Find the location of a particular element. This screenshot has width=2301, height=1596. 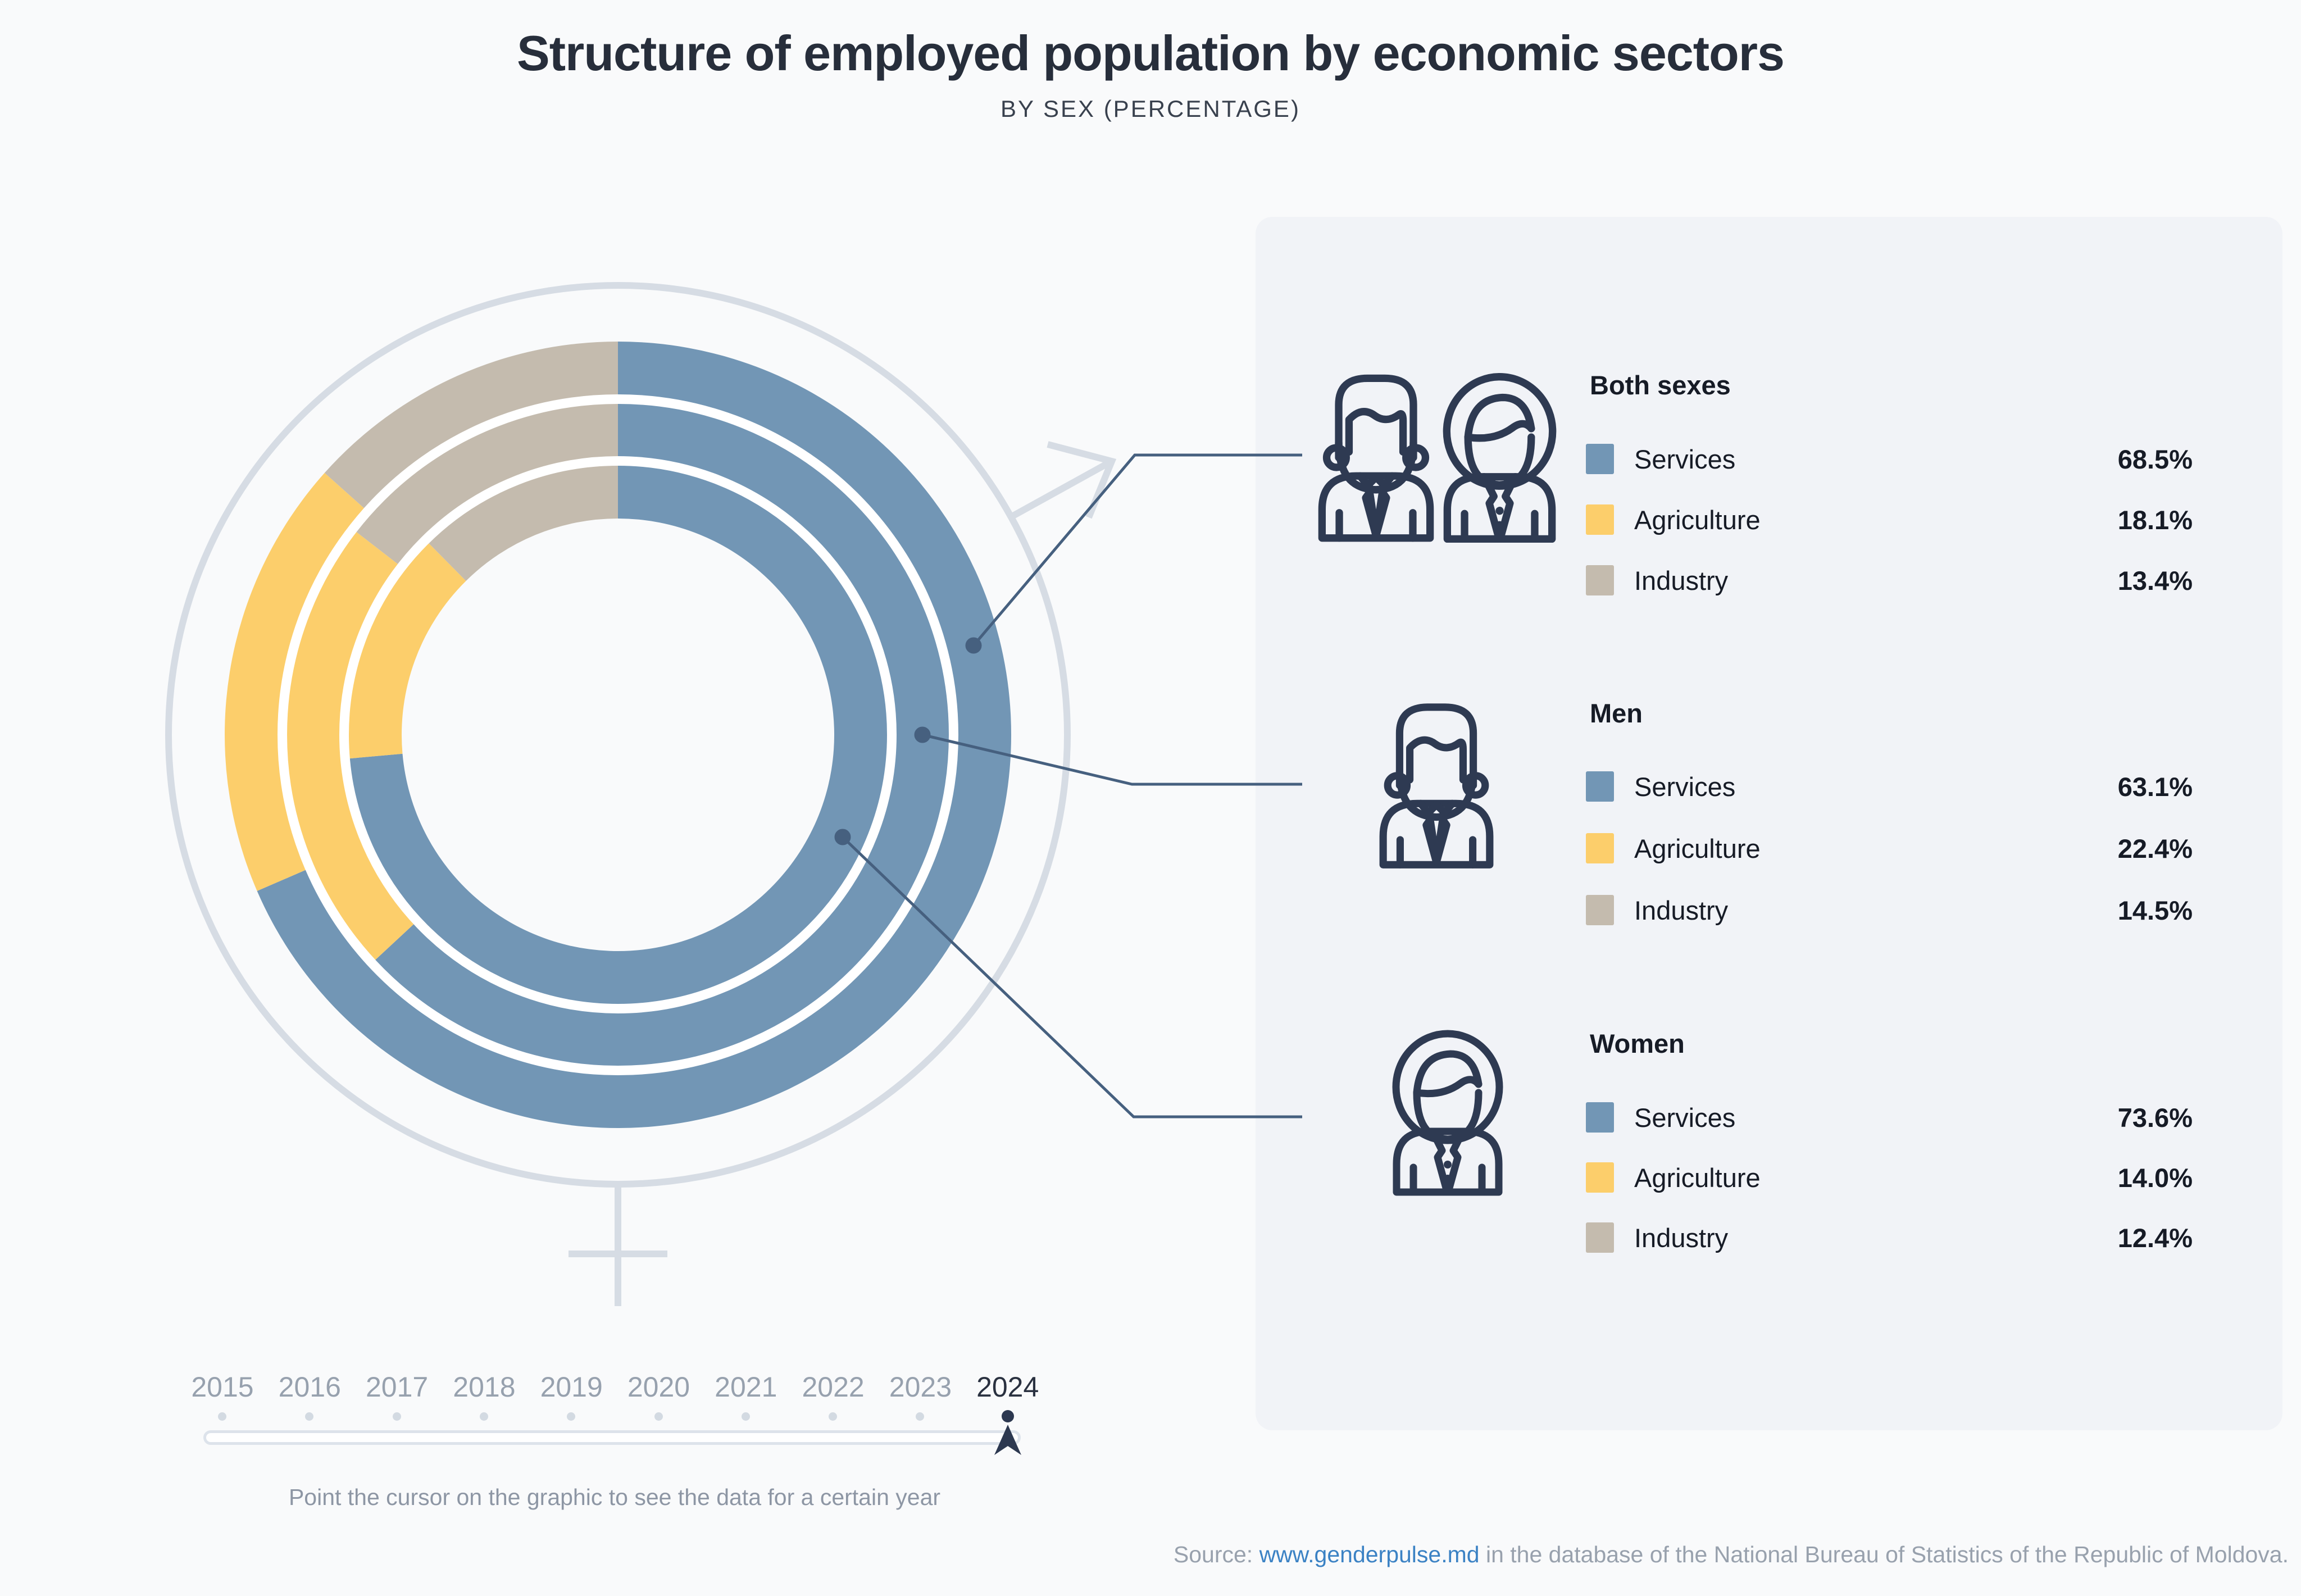

ring-both-sexes-agriculture is located at coordinates (295, 681).